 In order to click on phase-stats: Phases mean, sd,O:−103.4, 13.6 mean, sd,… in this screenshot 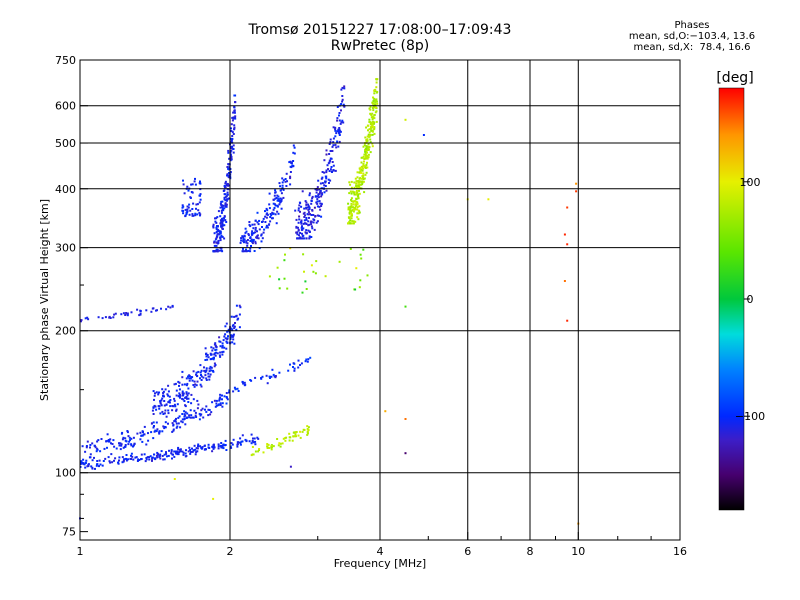, I will do `click(692, 36)`.